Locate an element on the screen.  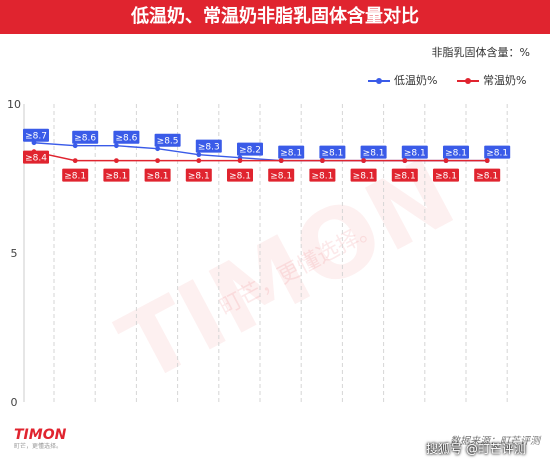
footer-logo: TIMON 町芒，更懂选择。 is located at coordinates (40, 437).